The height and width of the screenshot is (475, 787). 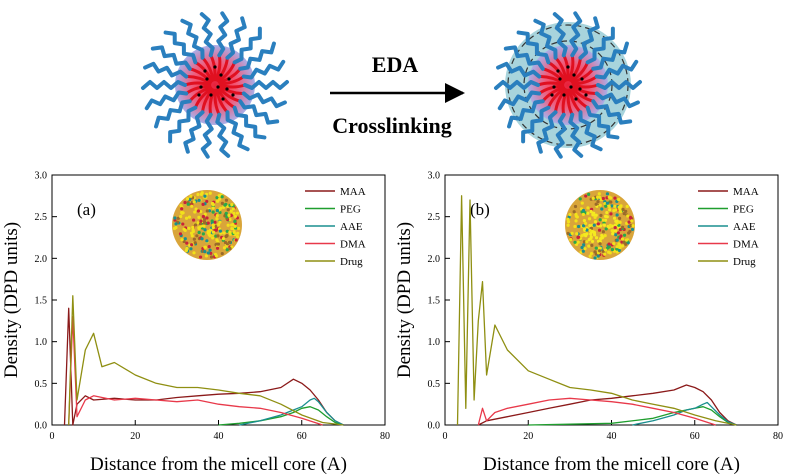 I want to click on panel-label: (b), so click(x=480, y=209).